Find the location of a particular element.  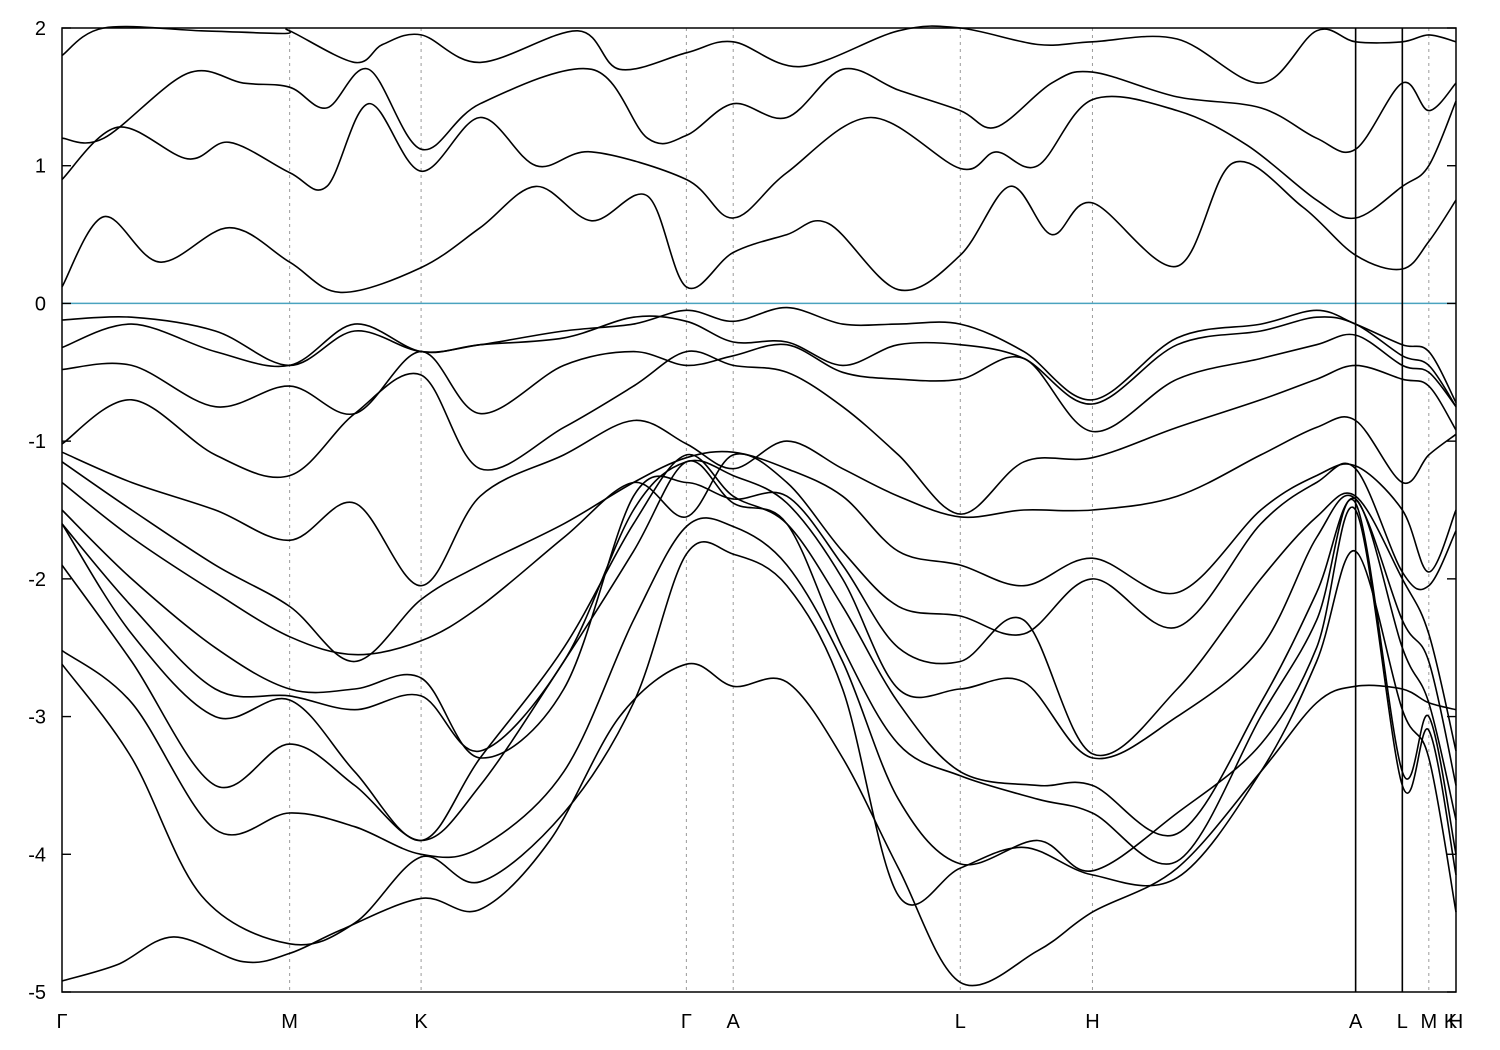

y-tick-label-5: -3 is located at coordinates (37, 718).